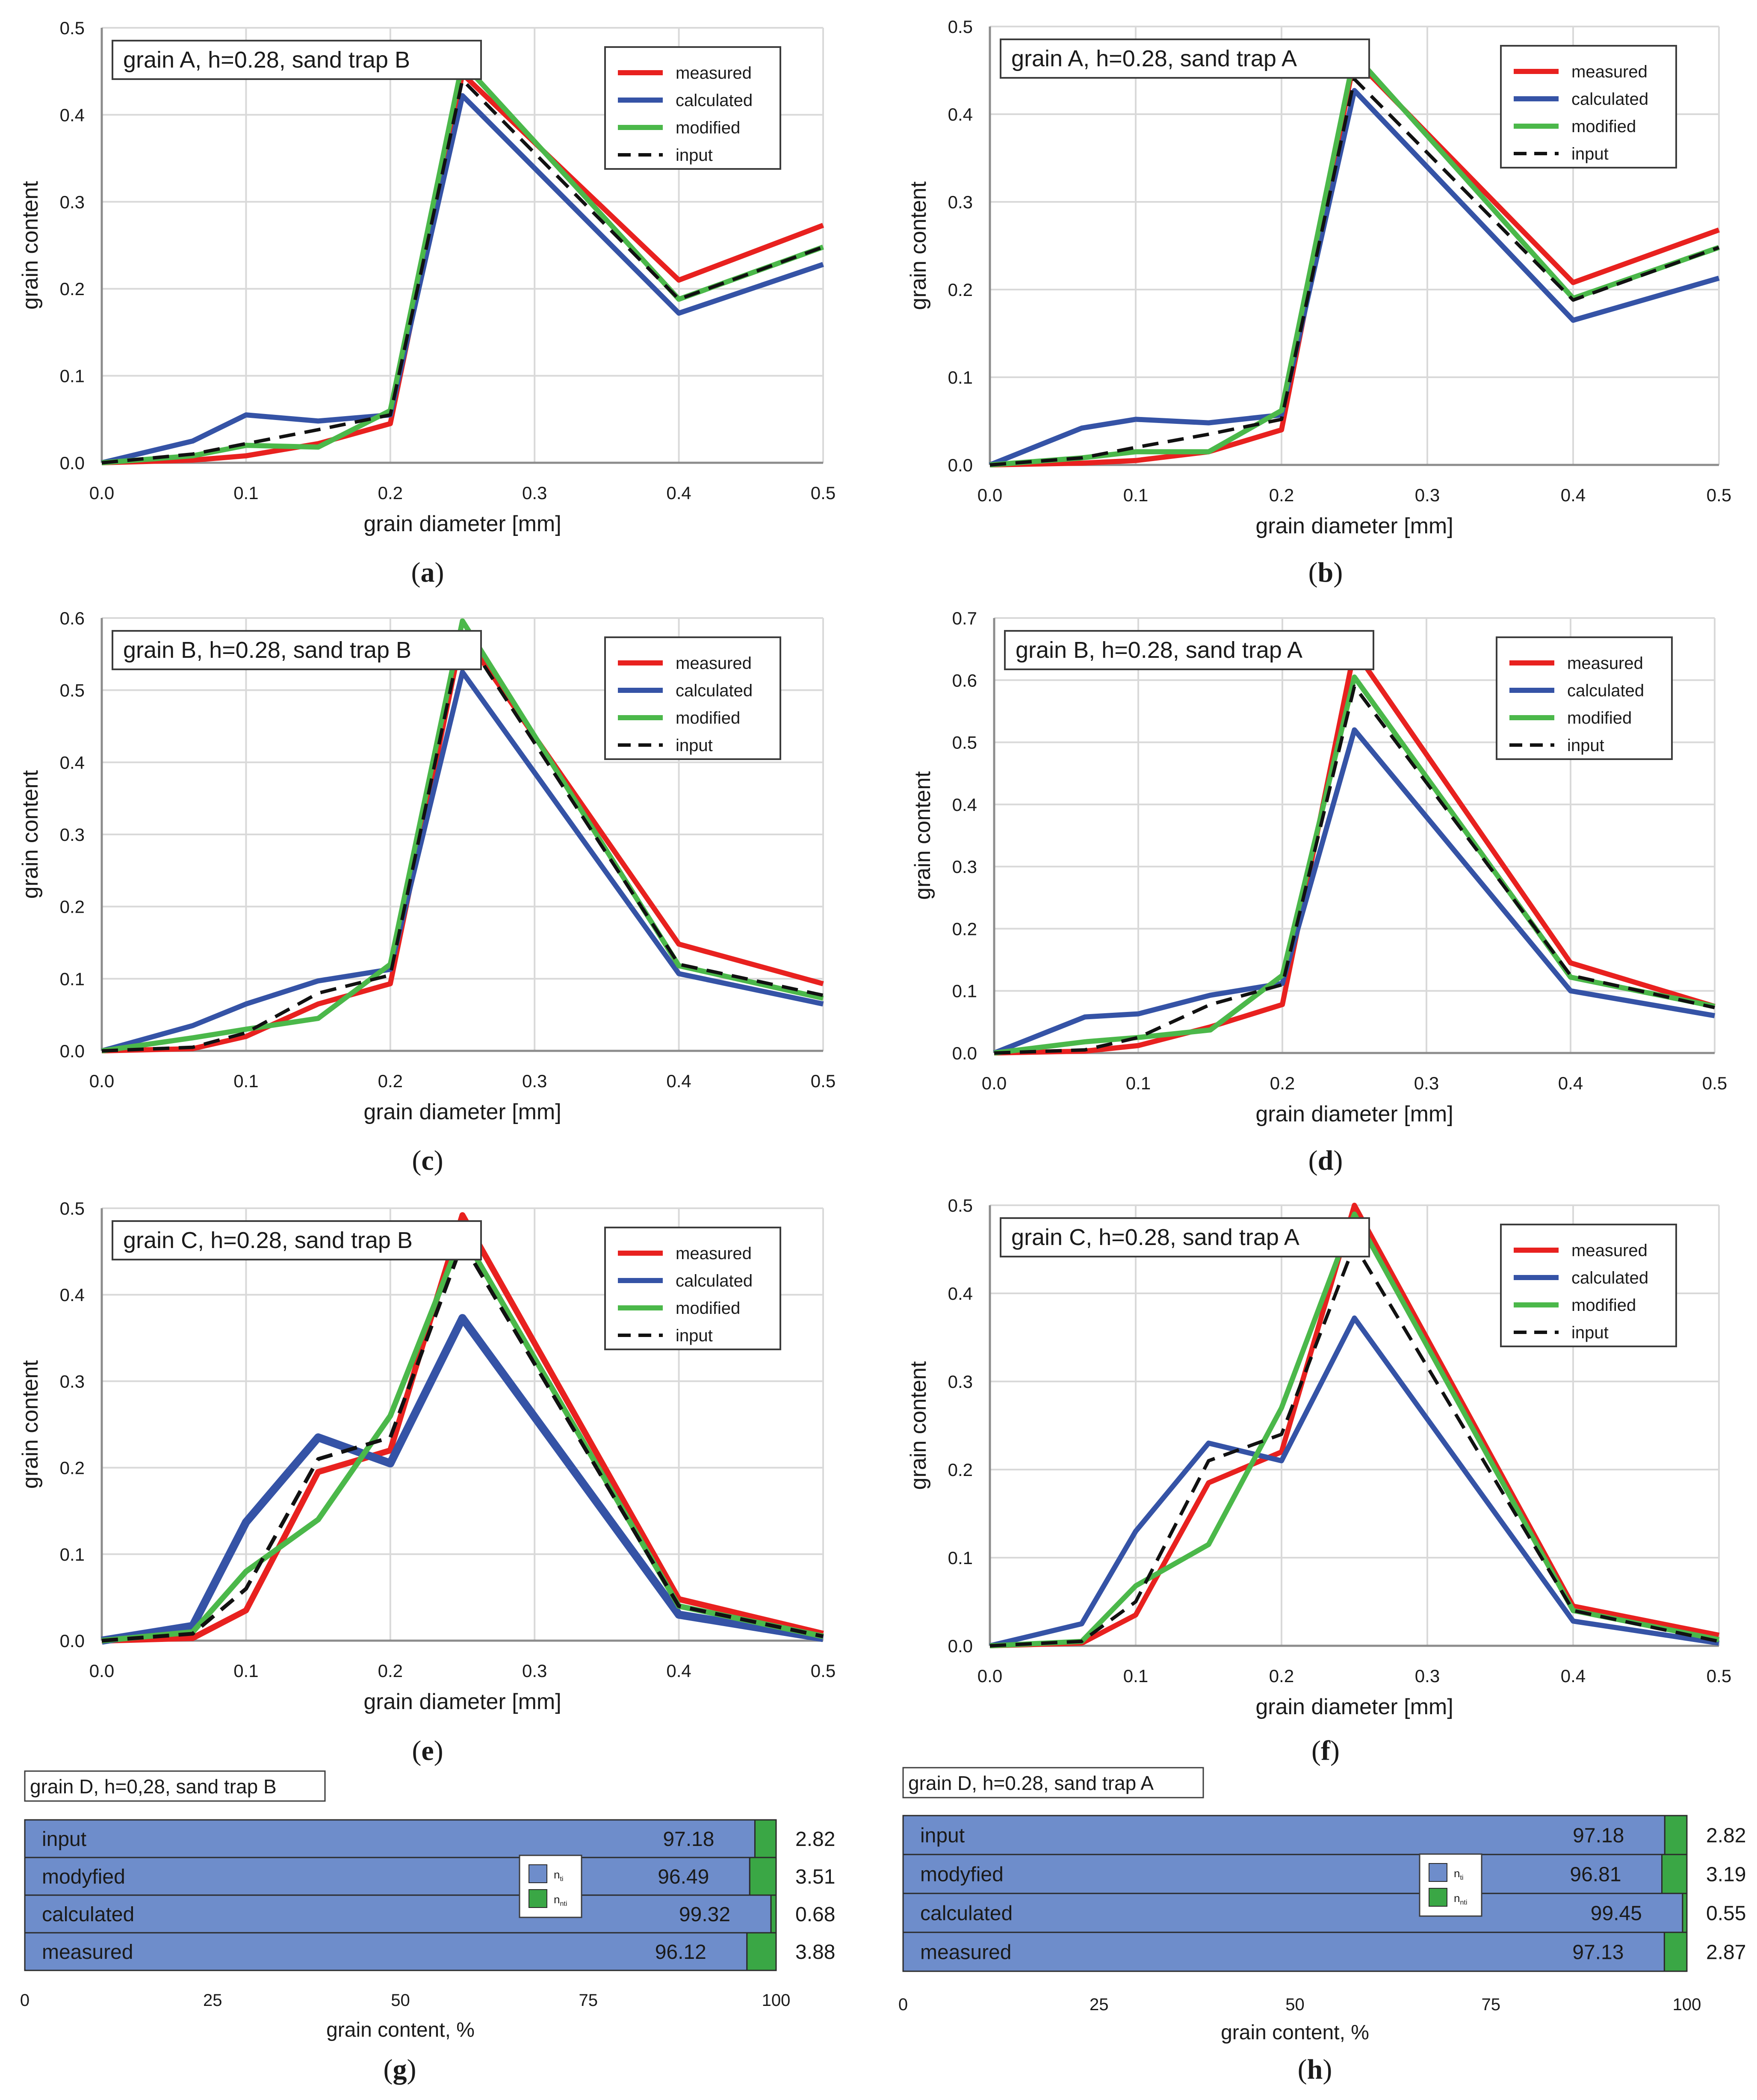 This screenshot has height=2100, width=1757. What do you see at coordinates (1726, 1874) in the screenshot?
I see `value-label-nnti: 3.19` at bounding box center [1726, 1874].